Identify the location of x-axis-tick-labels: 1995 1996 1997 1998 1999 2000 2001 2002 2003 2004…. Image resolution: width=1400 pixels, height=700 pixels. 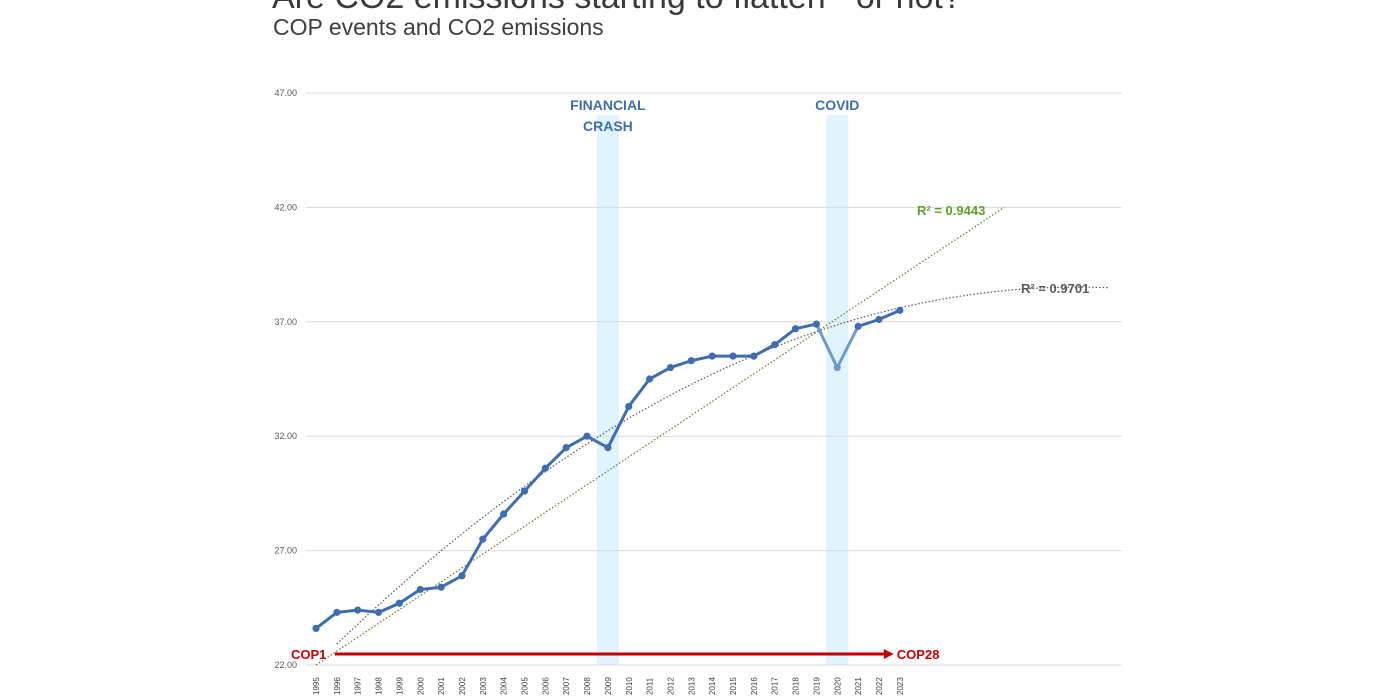
(608, 686).